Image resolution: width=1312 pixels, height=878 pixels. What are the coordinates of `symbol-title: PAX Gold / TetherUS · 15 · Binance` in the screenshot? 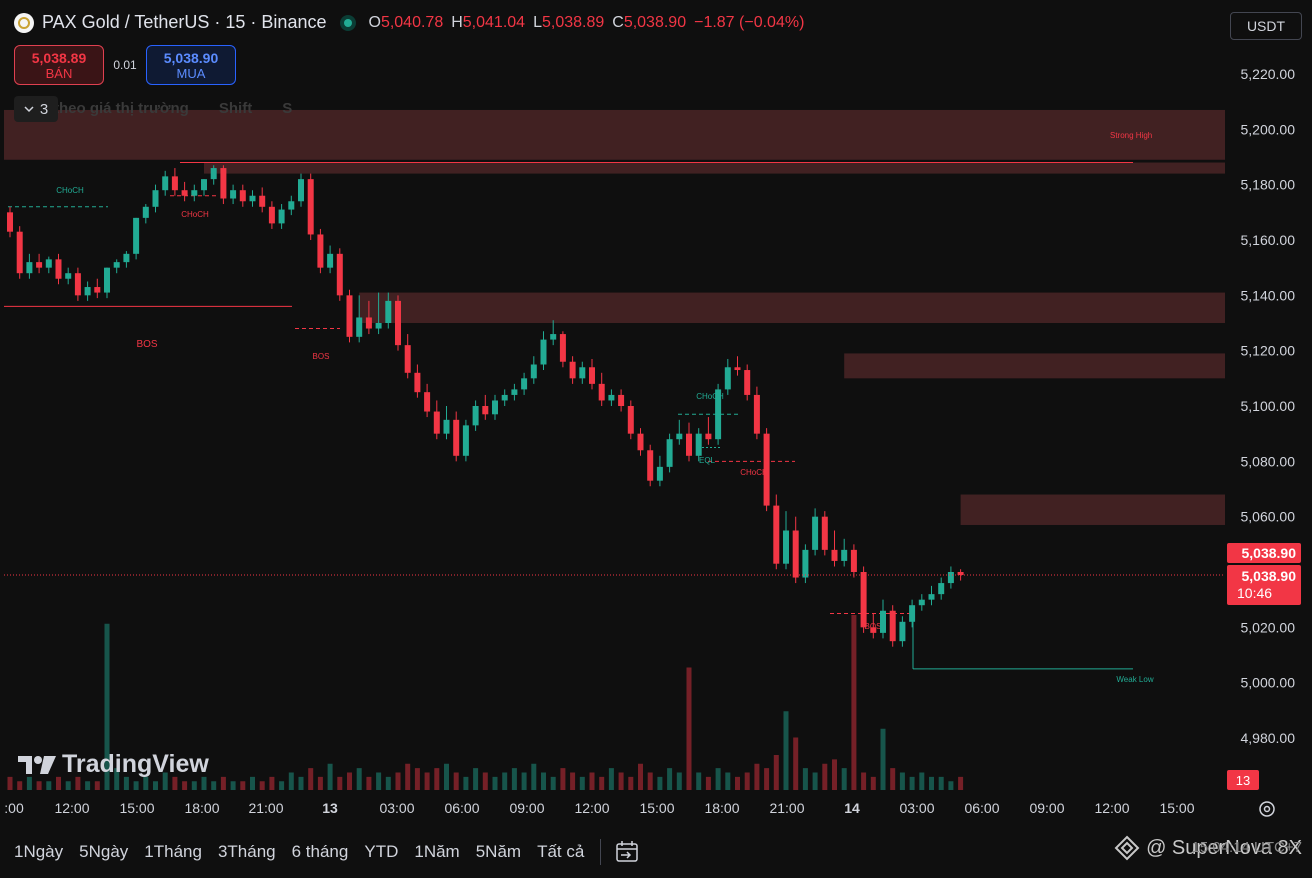 It's located at (184, 22).